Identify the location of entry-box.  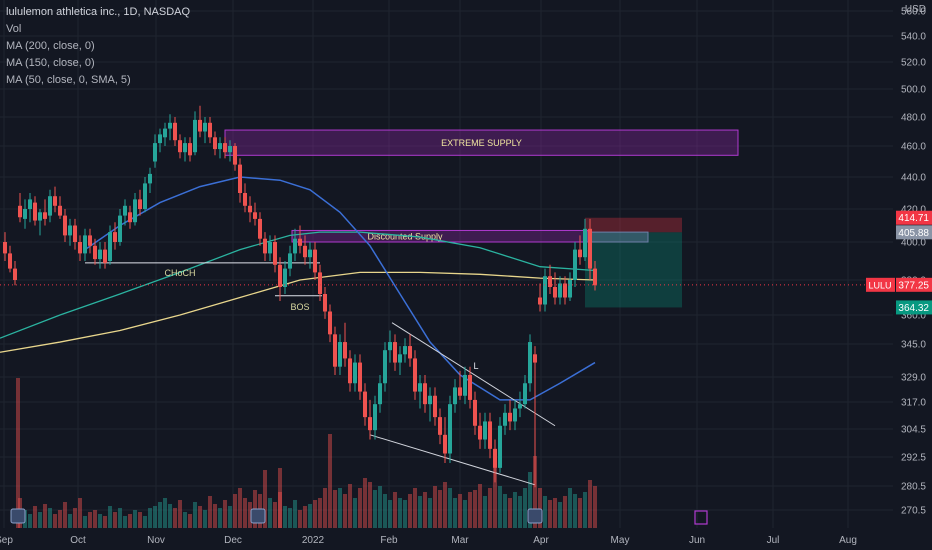
(619, 237).